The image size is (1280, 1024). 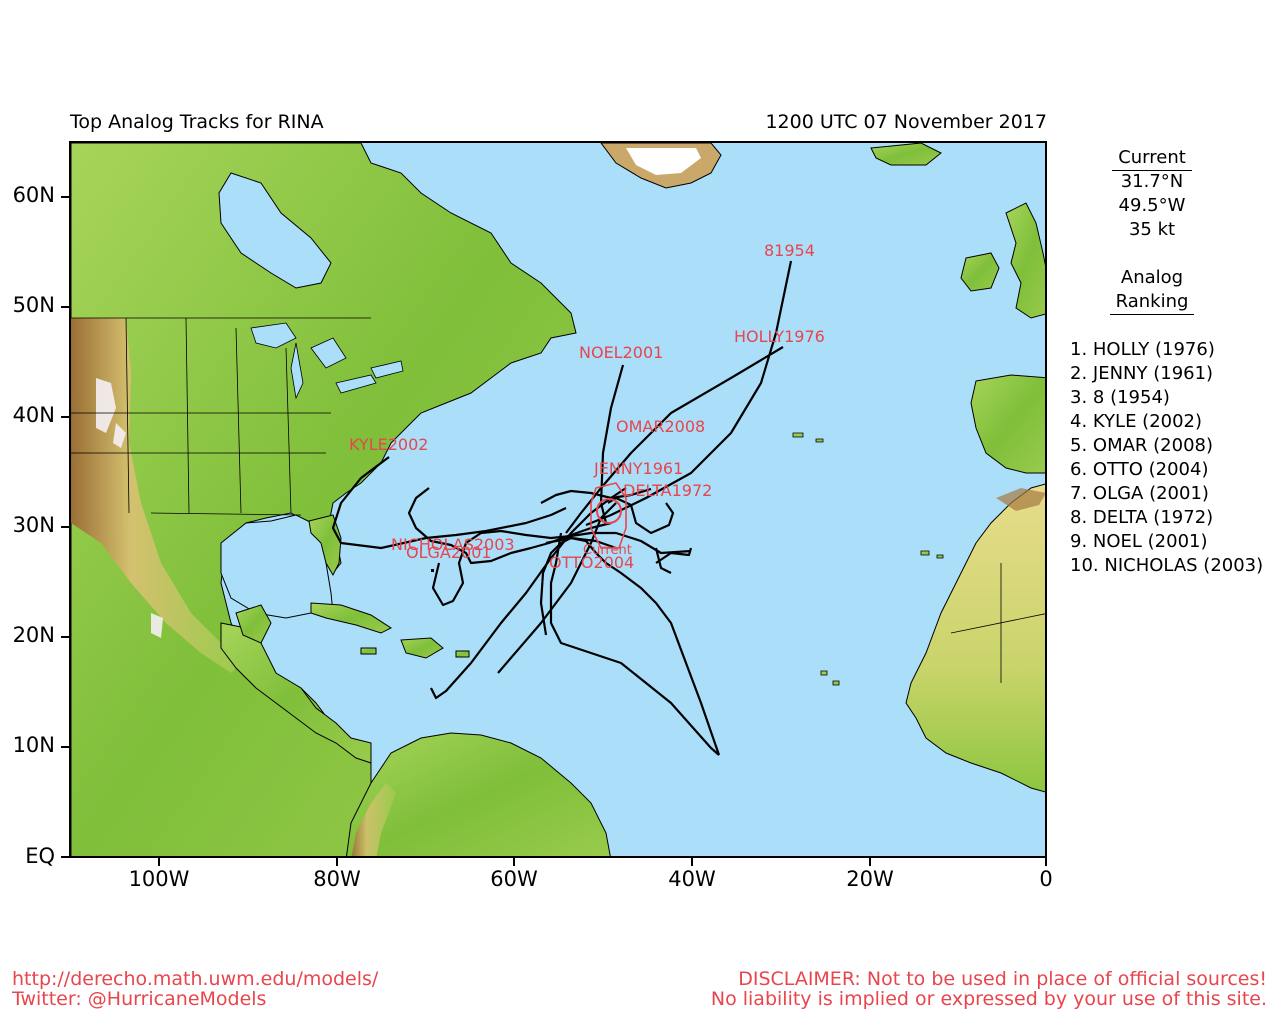 What do you see at coordinates (932, 554) in the screenshot?
I see `canary-islands` at bounding box center [932, 554].